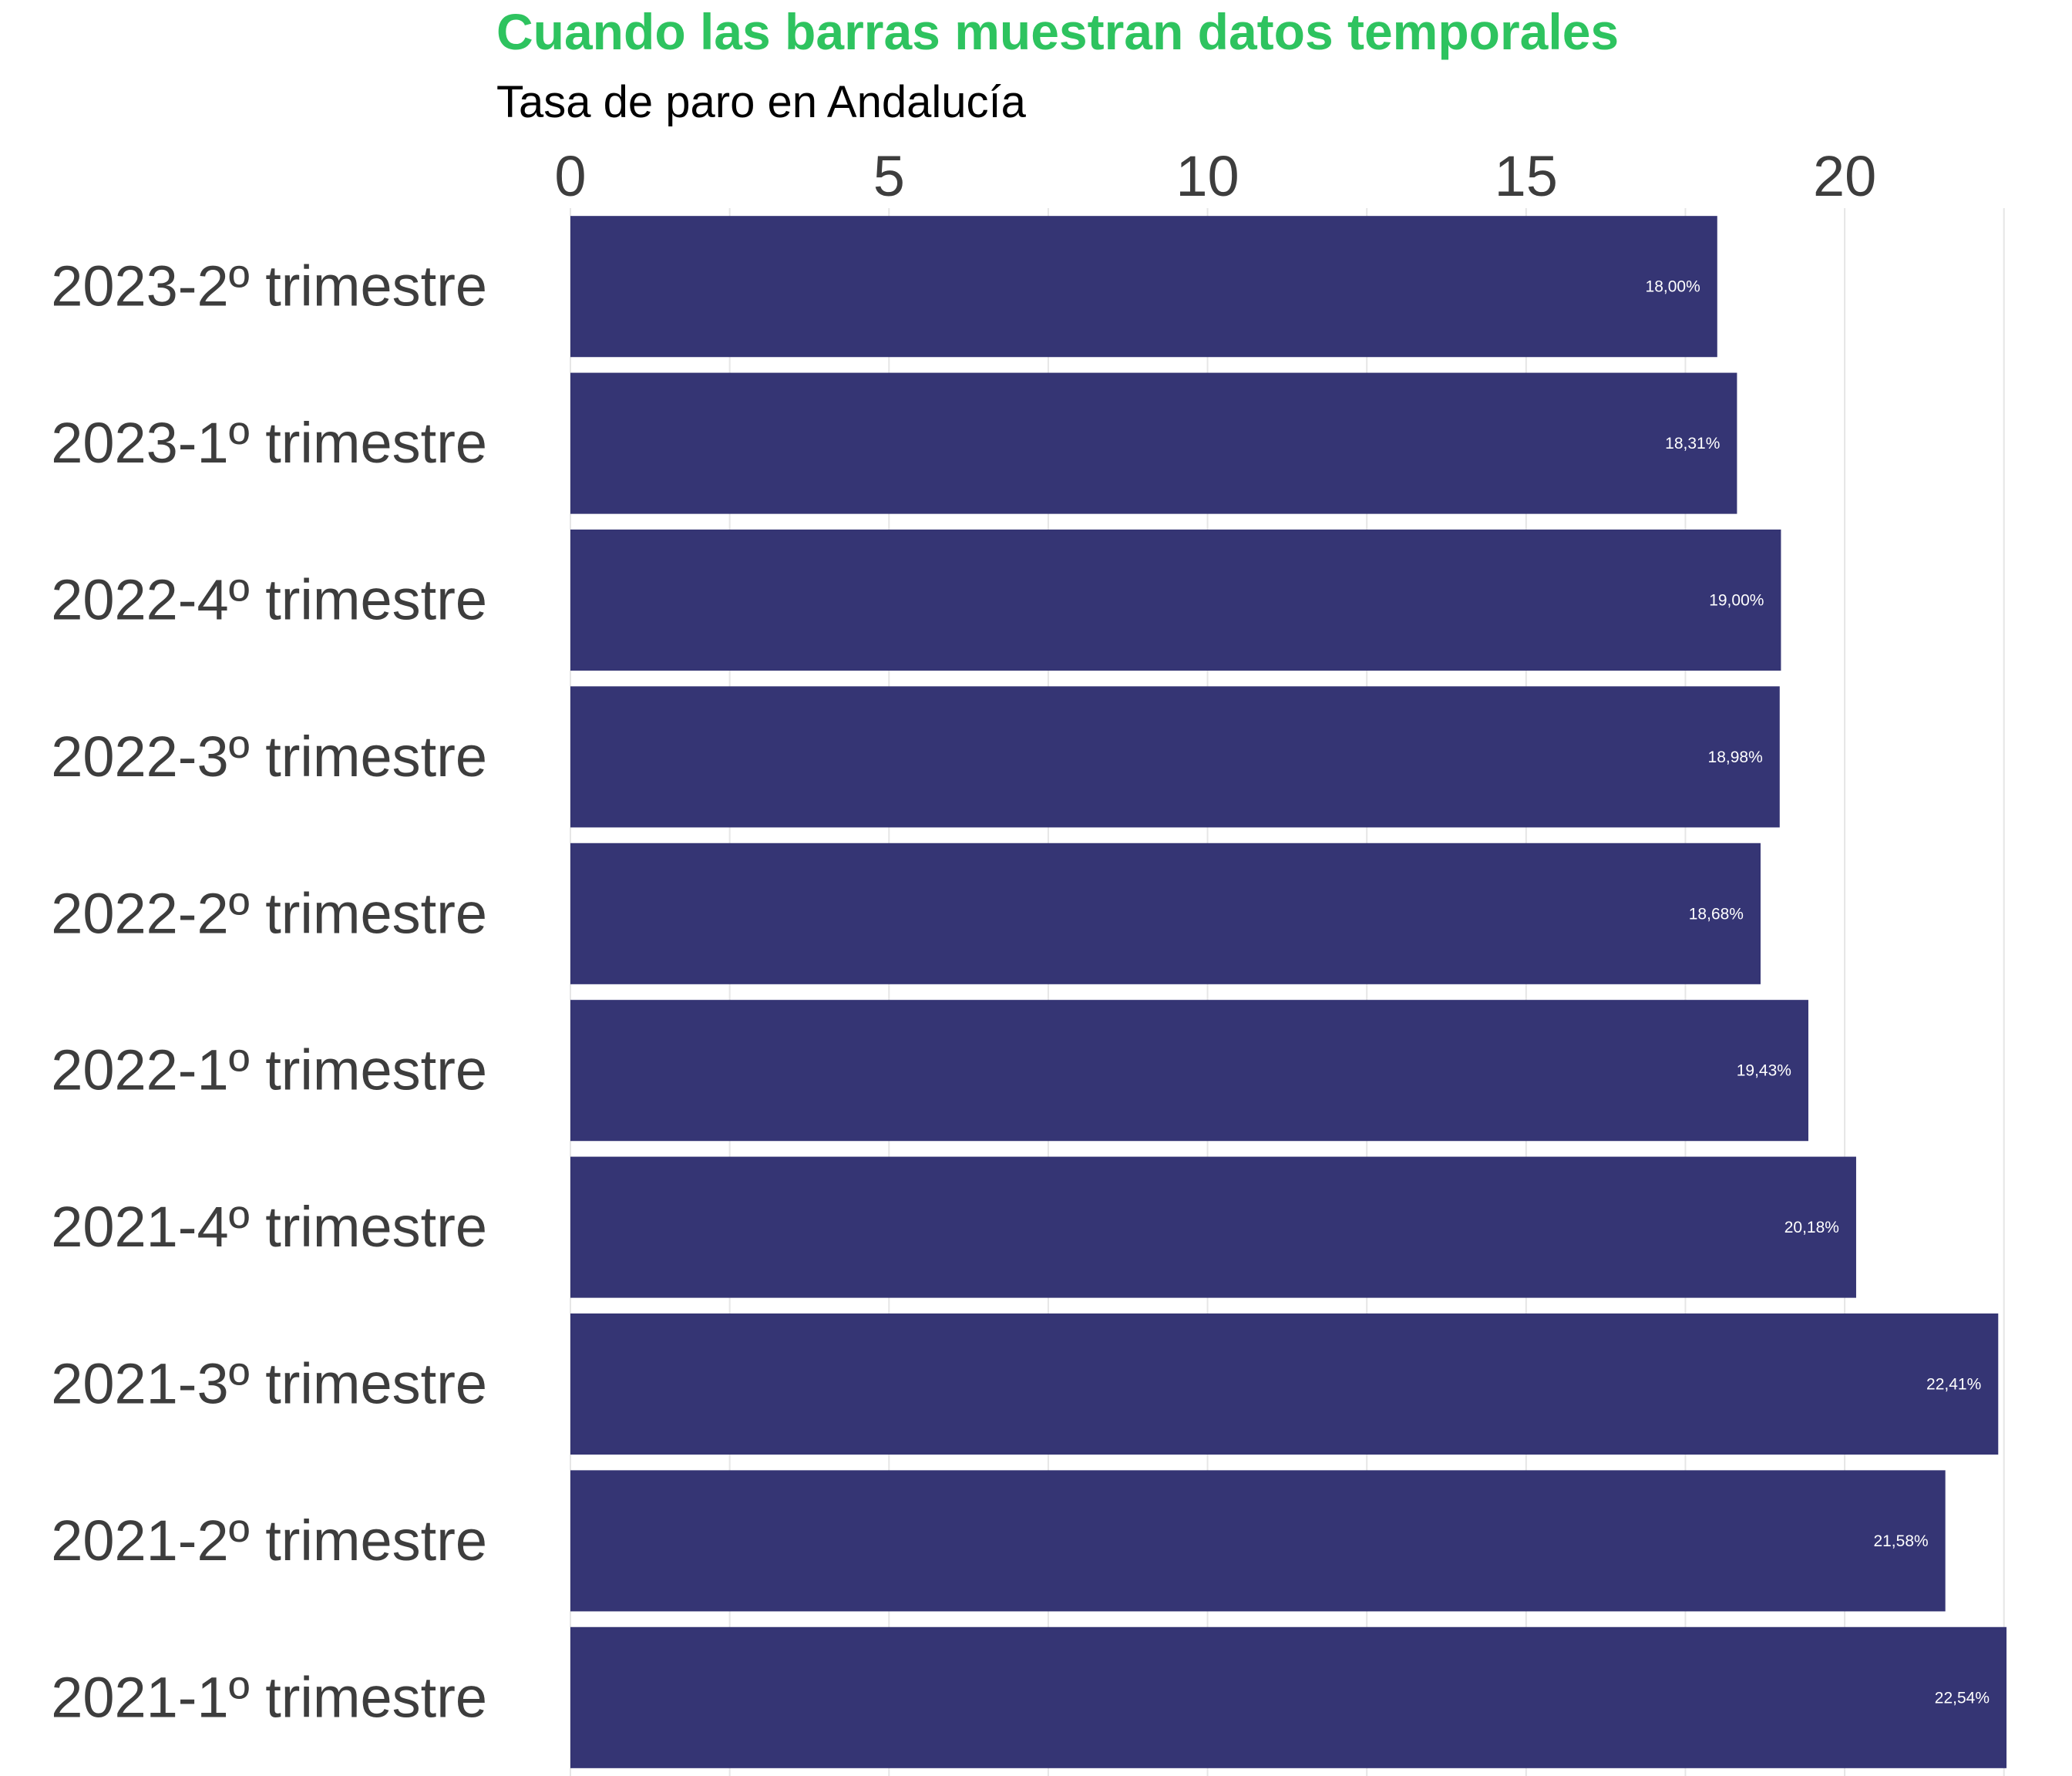 This screenshot has width=2072, height=1776. I want to click on category-label: 2022-1º trimestre, so click(269, 1070).